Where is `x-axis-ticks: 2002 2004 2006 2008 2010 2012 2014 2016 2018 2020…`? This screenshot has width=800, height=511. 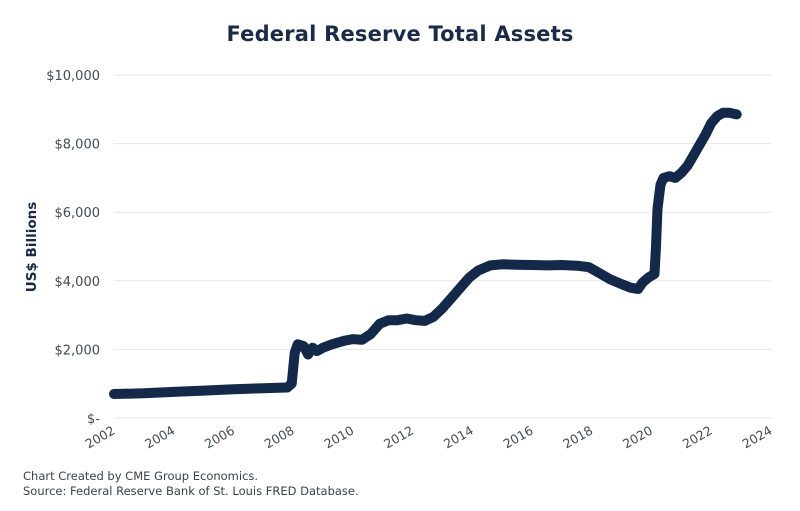 x-axis-ticks: 2002 2004 2006 2008 2010 2012 2014 2016 2018 2020… is located at coordinates (428, 437).